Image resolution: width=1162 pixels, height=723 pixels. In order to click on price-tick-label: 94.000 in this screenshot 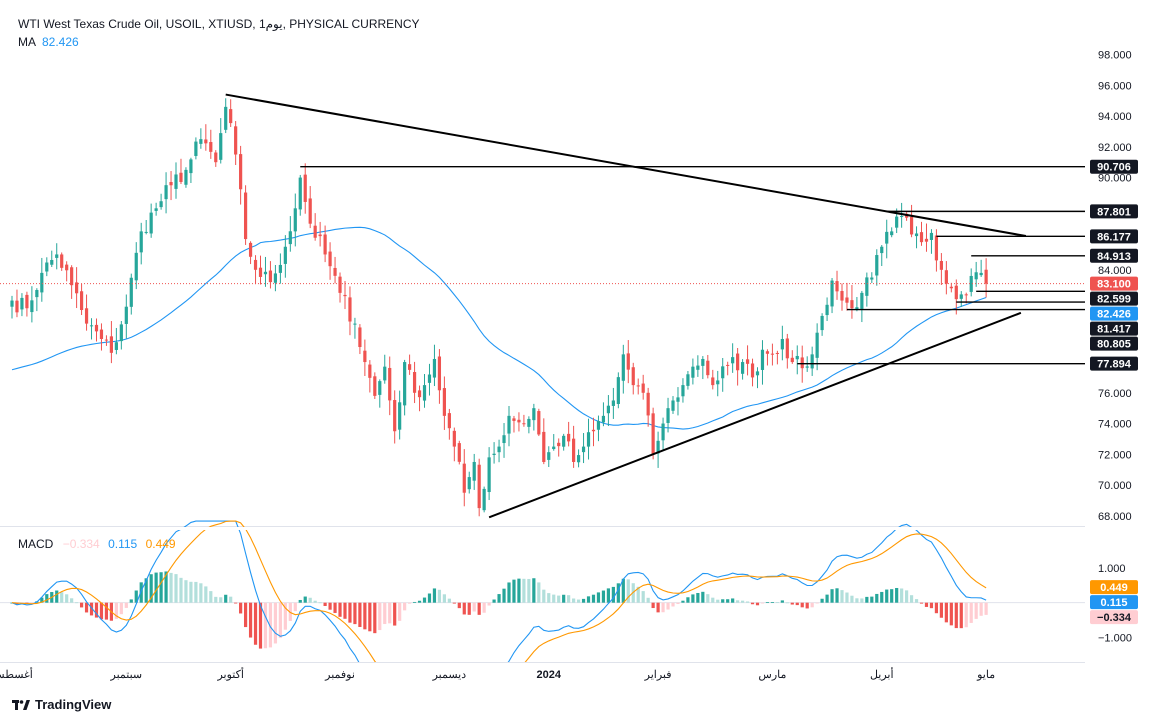, I will do `click(1115, 117)`.